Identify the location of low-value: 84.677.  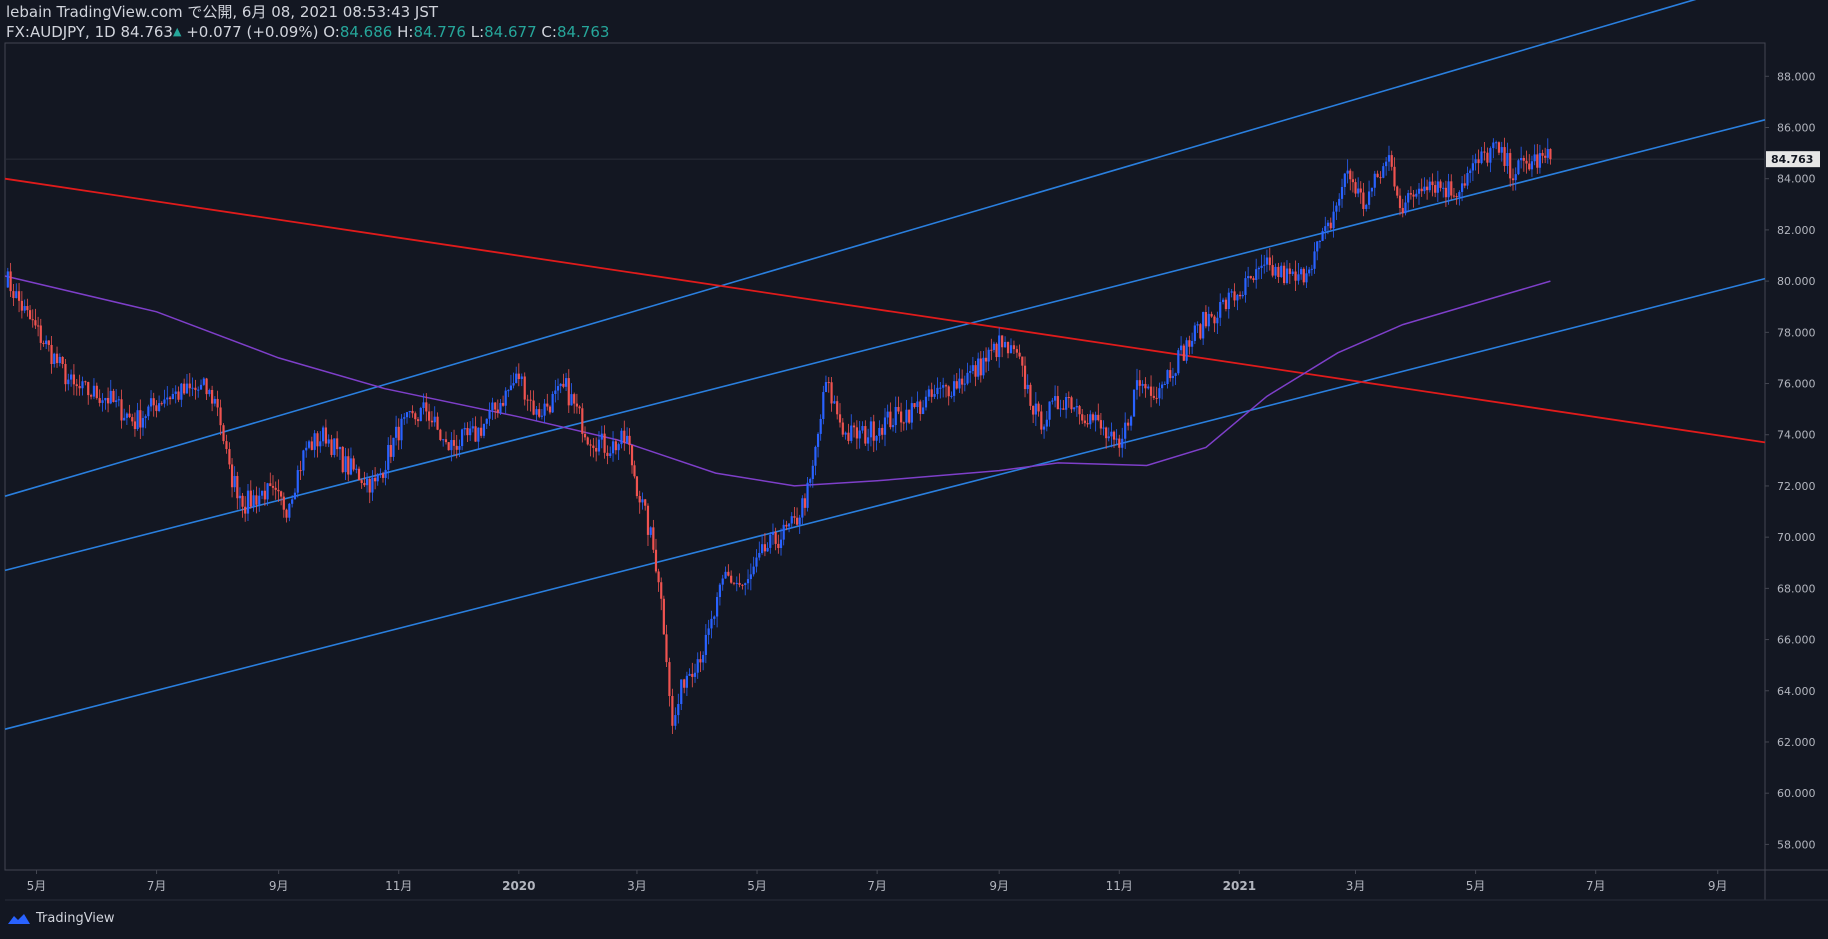
(510, 32).